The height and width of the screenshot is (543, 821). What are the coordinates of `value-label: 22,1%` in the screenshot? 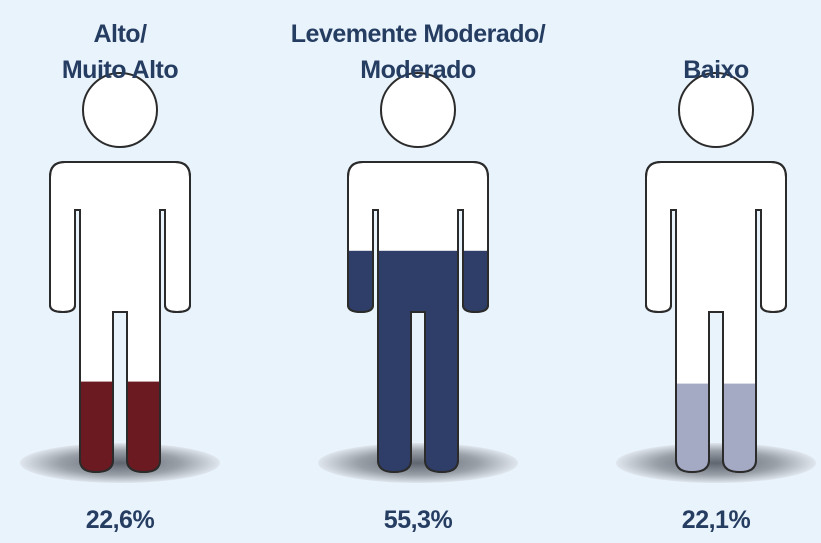 It's located at (716, 520).